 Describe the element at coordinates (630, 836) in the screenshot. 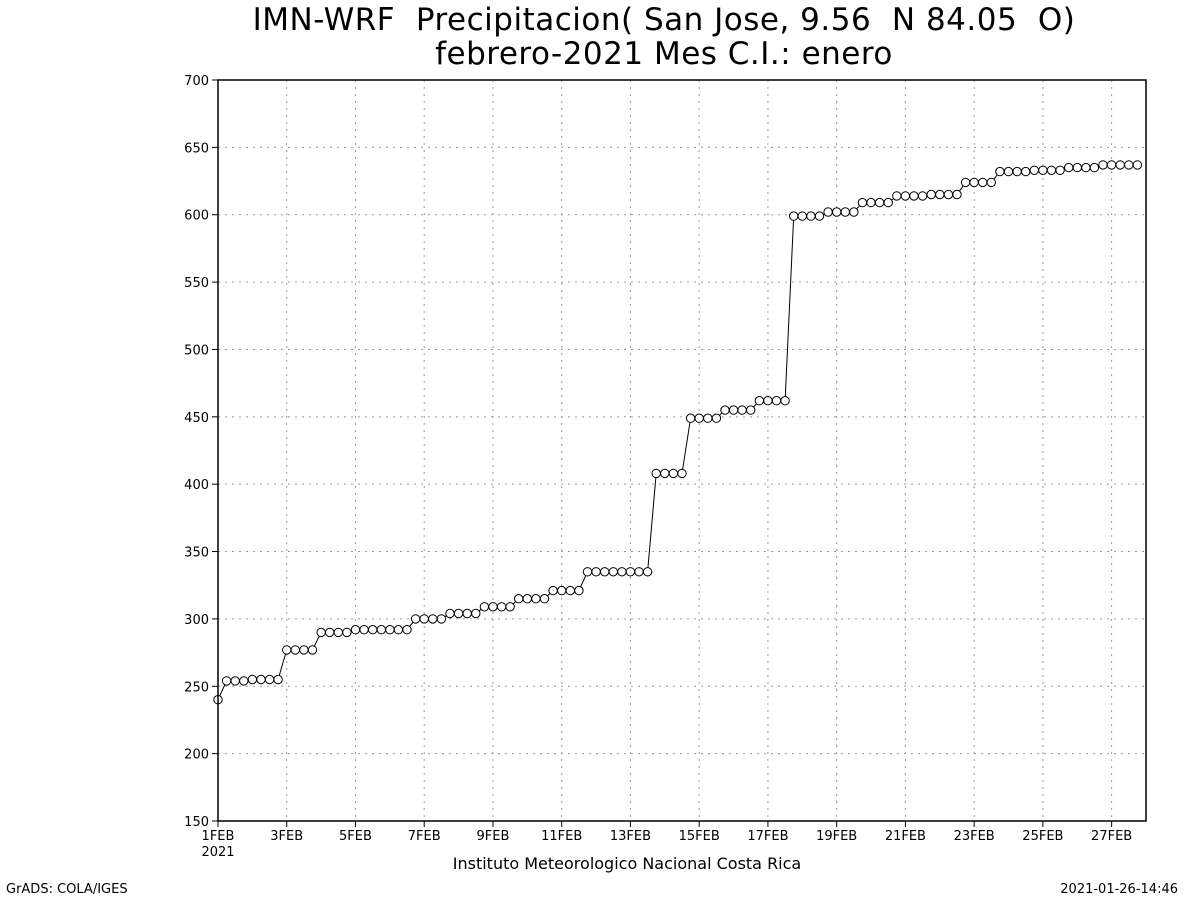

I see `x-tick-label: 13FEB` at that location.